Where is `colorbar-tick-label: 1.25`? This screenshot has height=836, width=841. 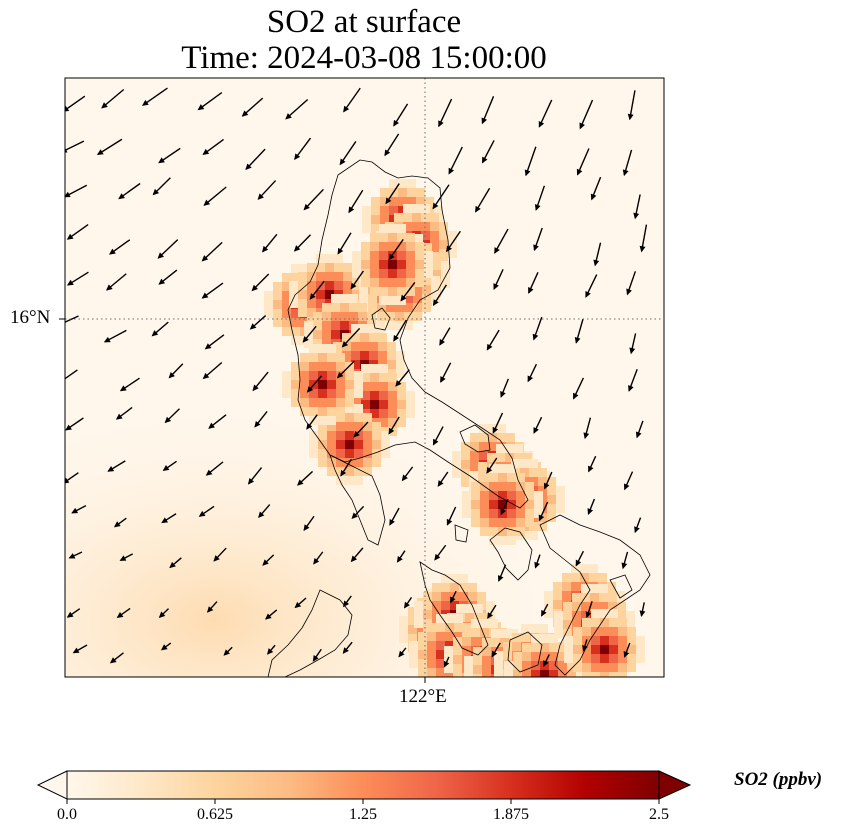
colorbar-tick-label: 1.25 is located at coordinates (363, 814).